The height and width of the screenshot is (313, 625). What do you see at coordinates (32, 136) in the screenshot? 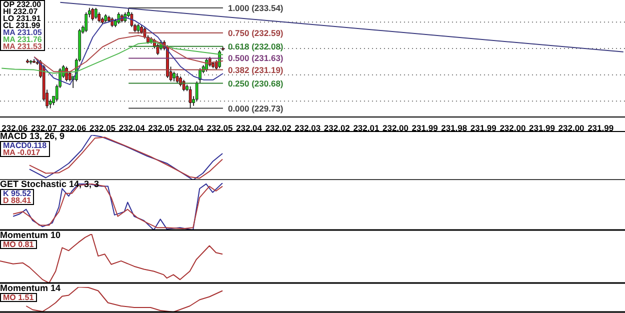
I see `chart-title: MACD 13, 26, 9` at bounding box center [32, 136].